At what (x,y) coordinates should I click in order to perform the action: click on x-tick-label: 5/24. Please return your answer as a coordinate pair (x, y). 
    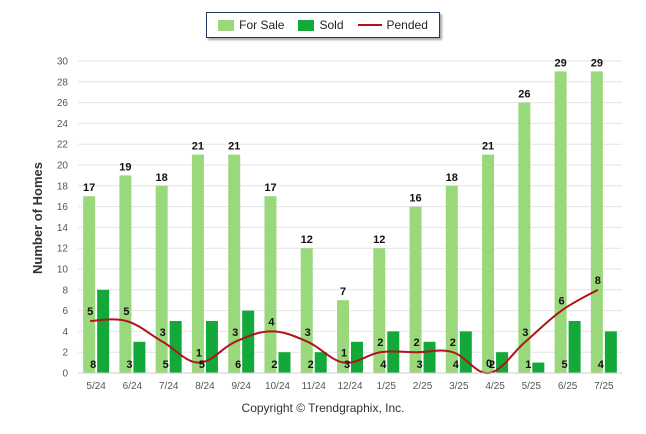
    Looking at the image, I should click on (96, 386).